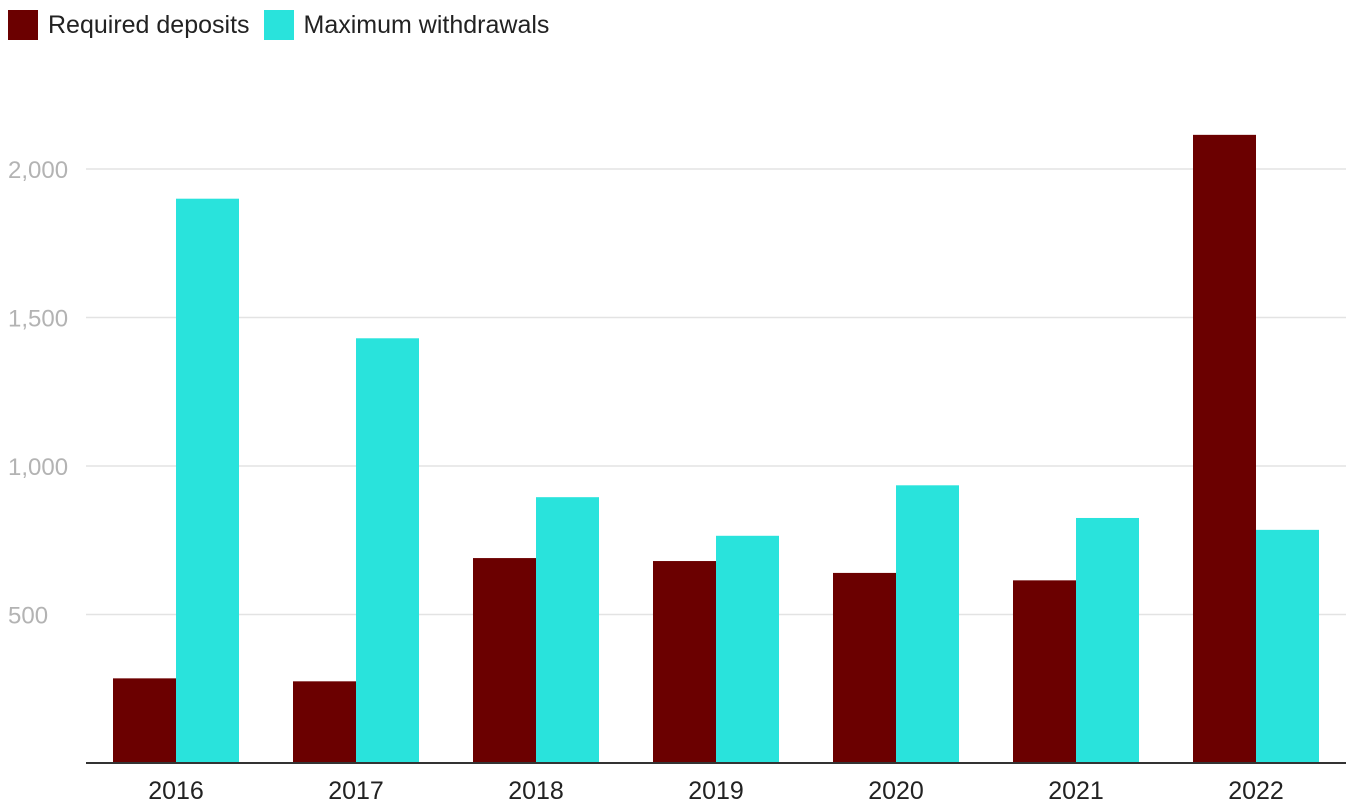 The width and height of the screenshot is (1352, 805). I want to click on bar-required-deposits-2019, so click(684, 662).